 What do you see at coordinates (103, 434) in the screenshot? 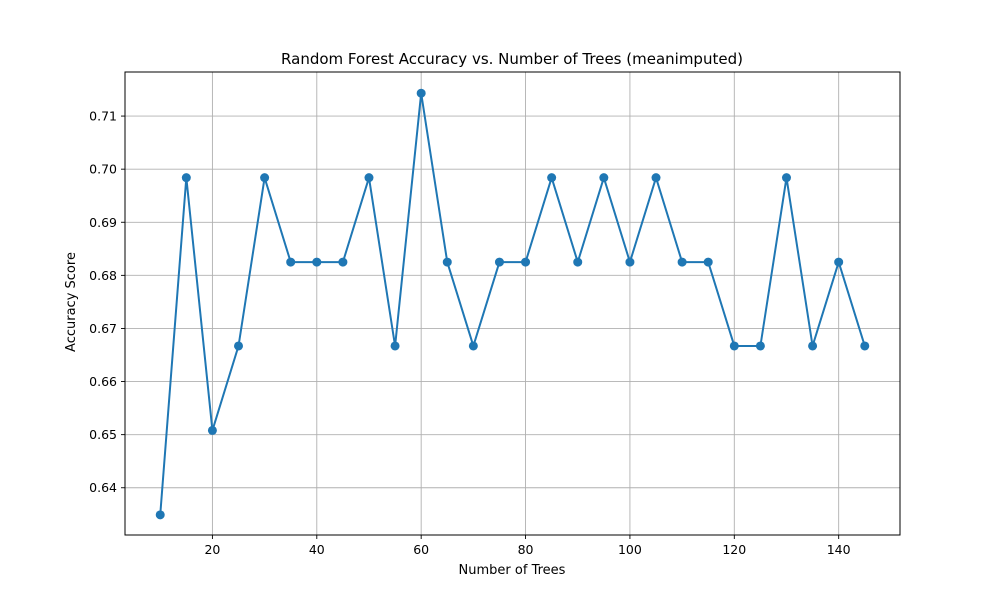
I see `y-tick-label: 0.65` at bounding box center [103, 434].